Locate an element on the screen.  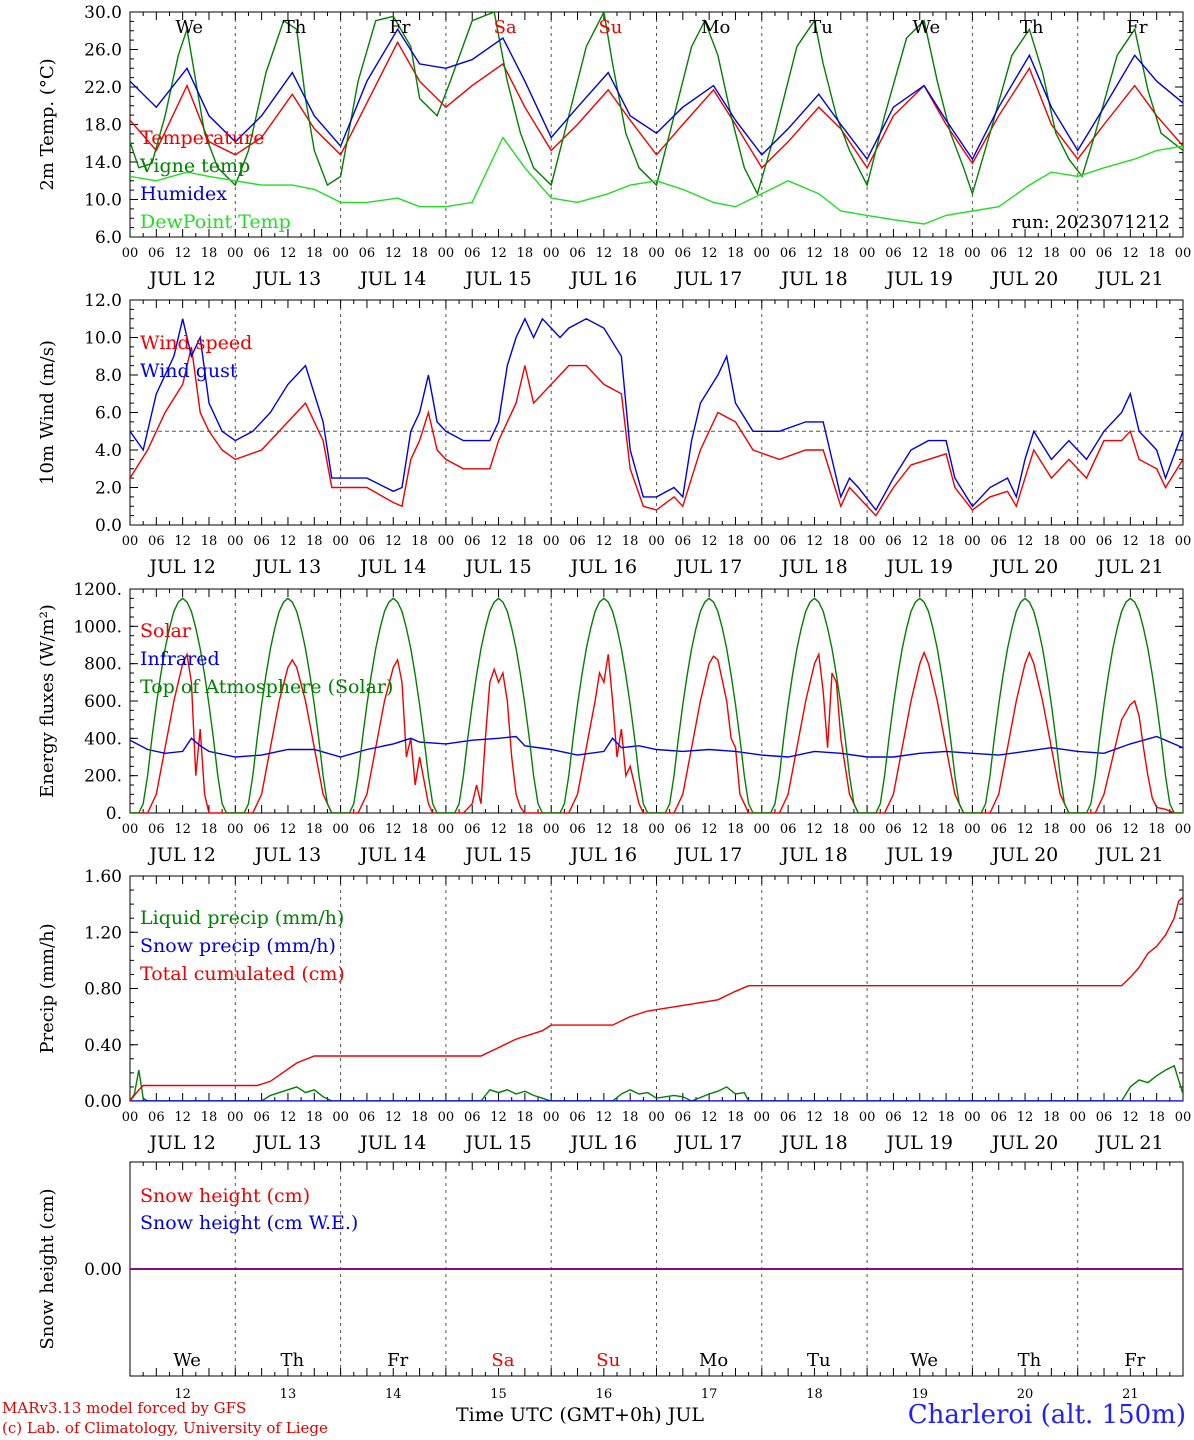
y-axis-label: 2m Temp. (°C) is located at coordinates (47, 124).